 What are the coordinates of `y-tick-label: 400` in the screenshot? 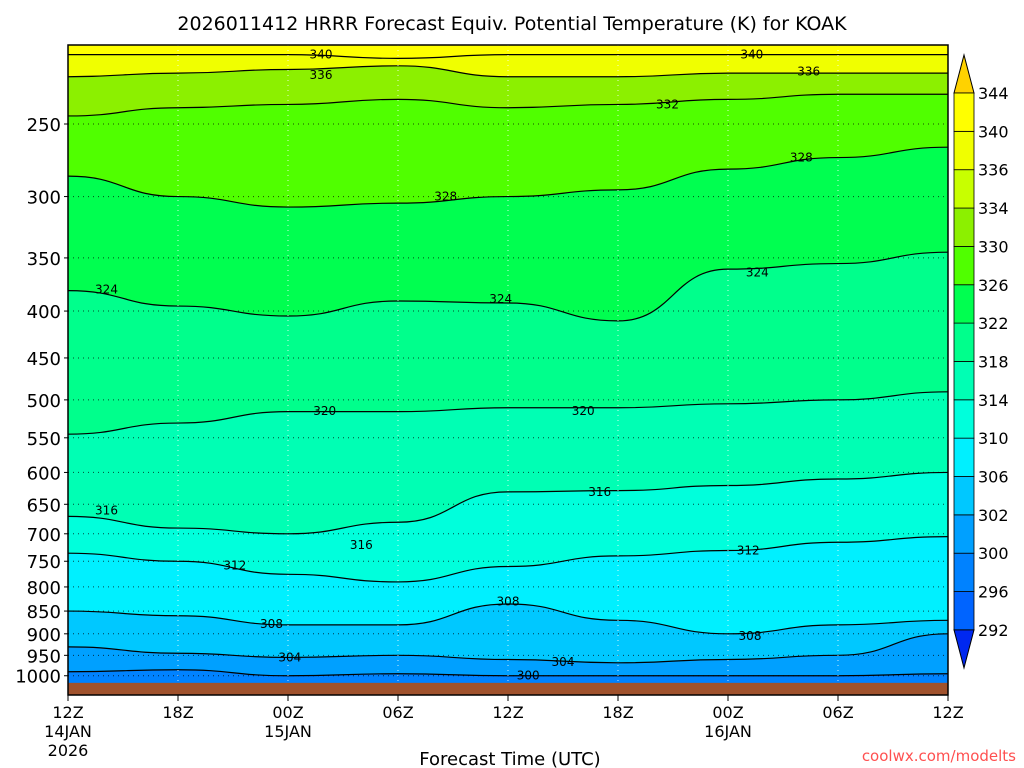 It's located at (44, 312).